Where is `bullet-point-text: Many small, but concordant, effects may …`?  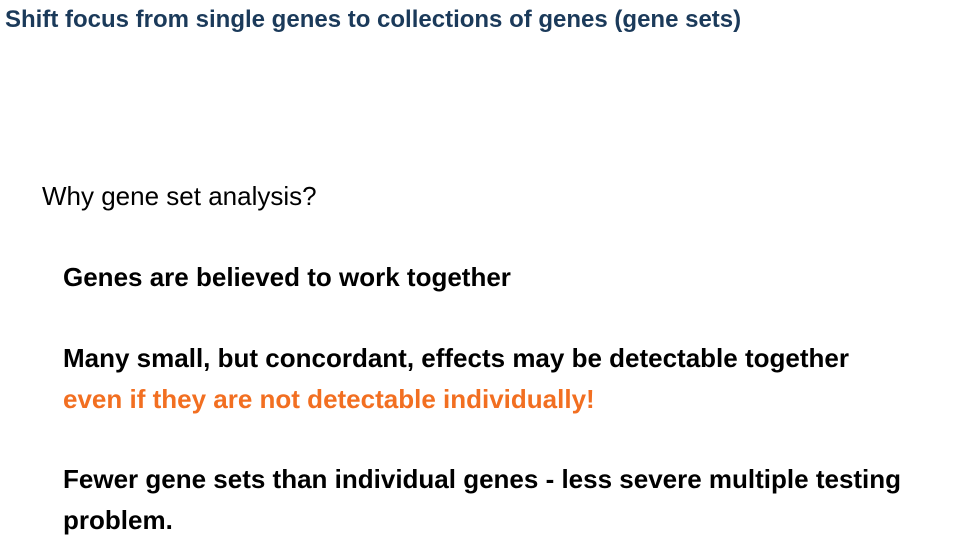
bullet-point-text: Many small, but concordant, effects may … is located at coordinates (456, 358).